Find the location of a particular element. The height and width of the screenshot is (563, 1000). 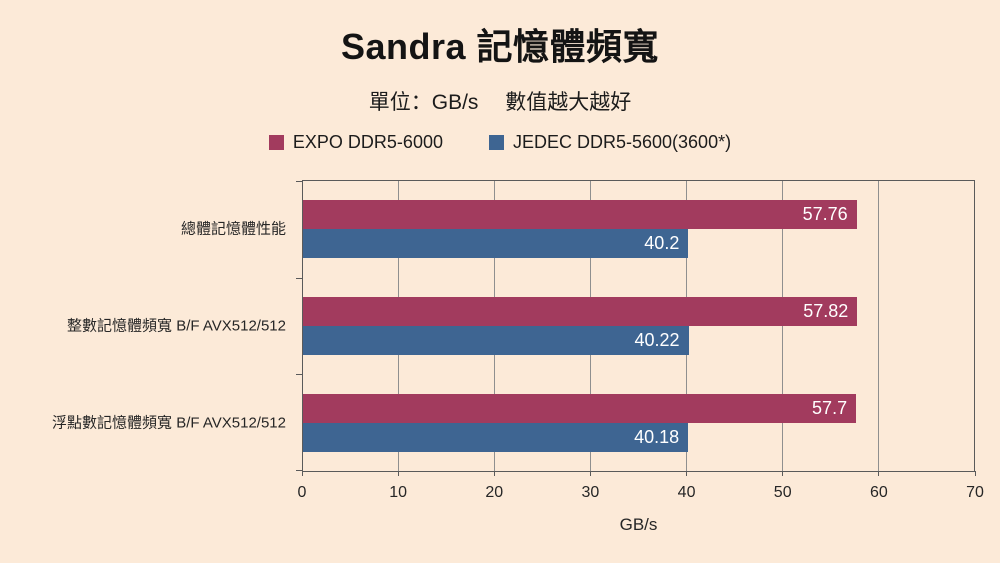

category-label: 整數記憶體頻寬 B/F AVX512/512 is located at coordinates (176, 326).